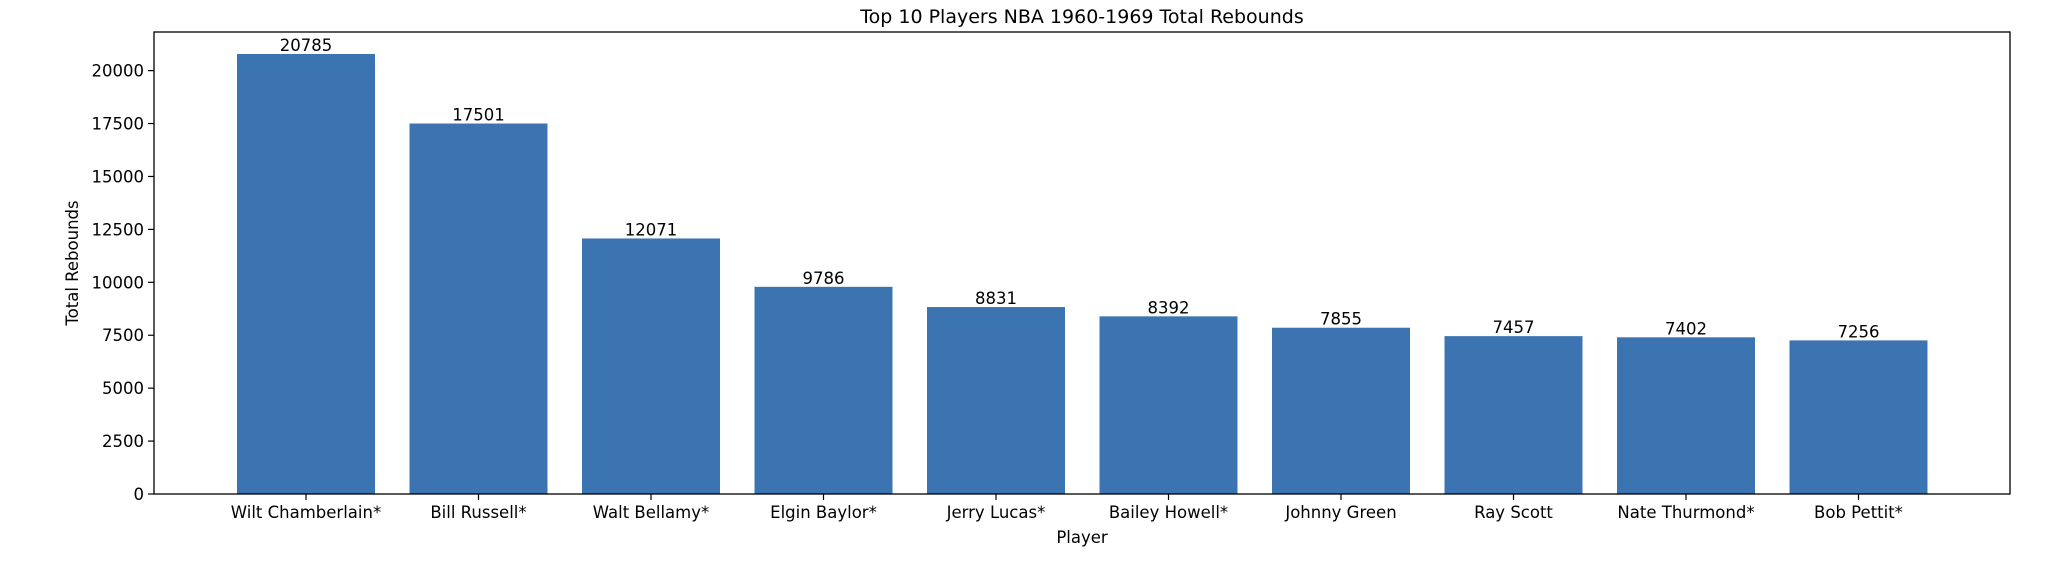  I want to click on x-axis-label: Player, so click(1082, 537).